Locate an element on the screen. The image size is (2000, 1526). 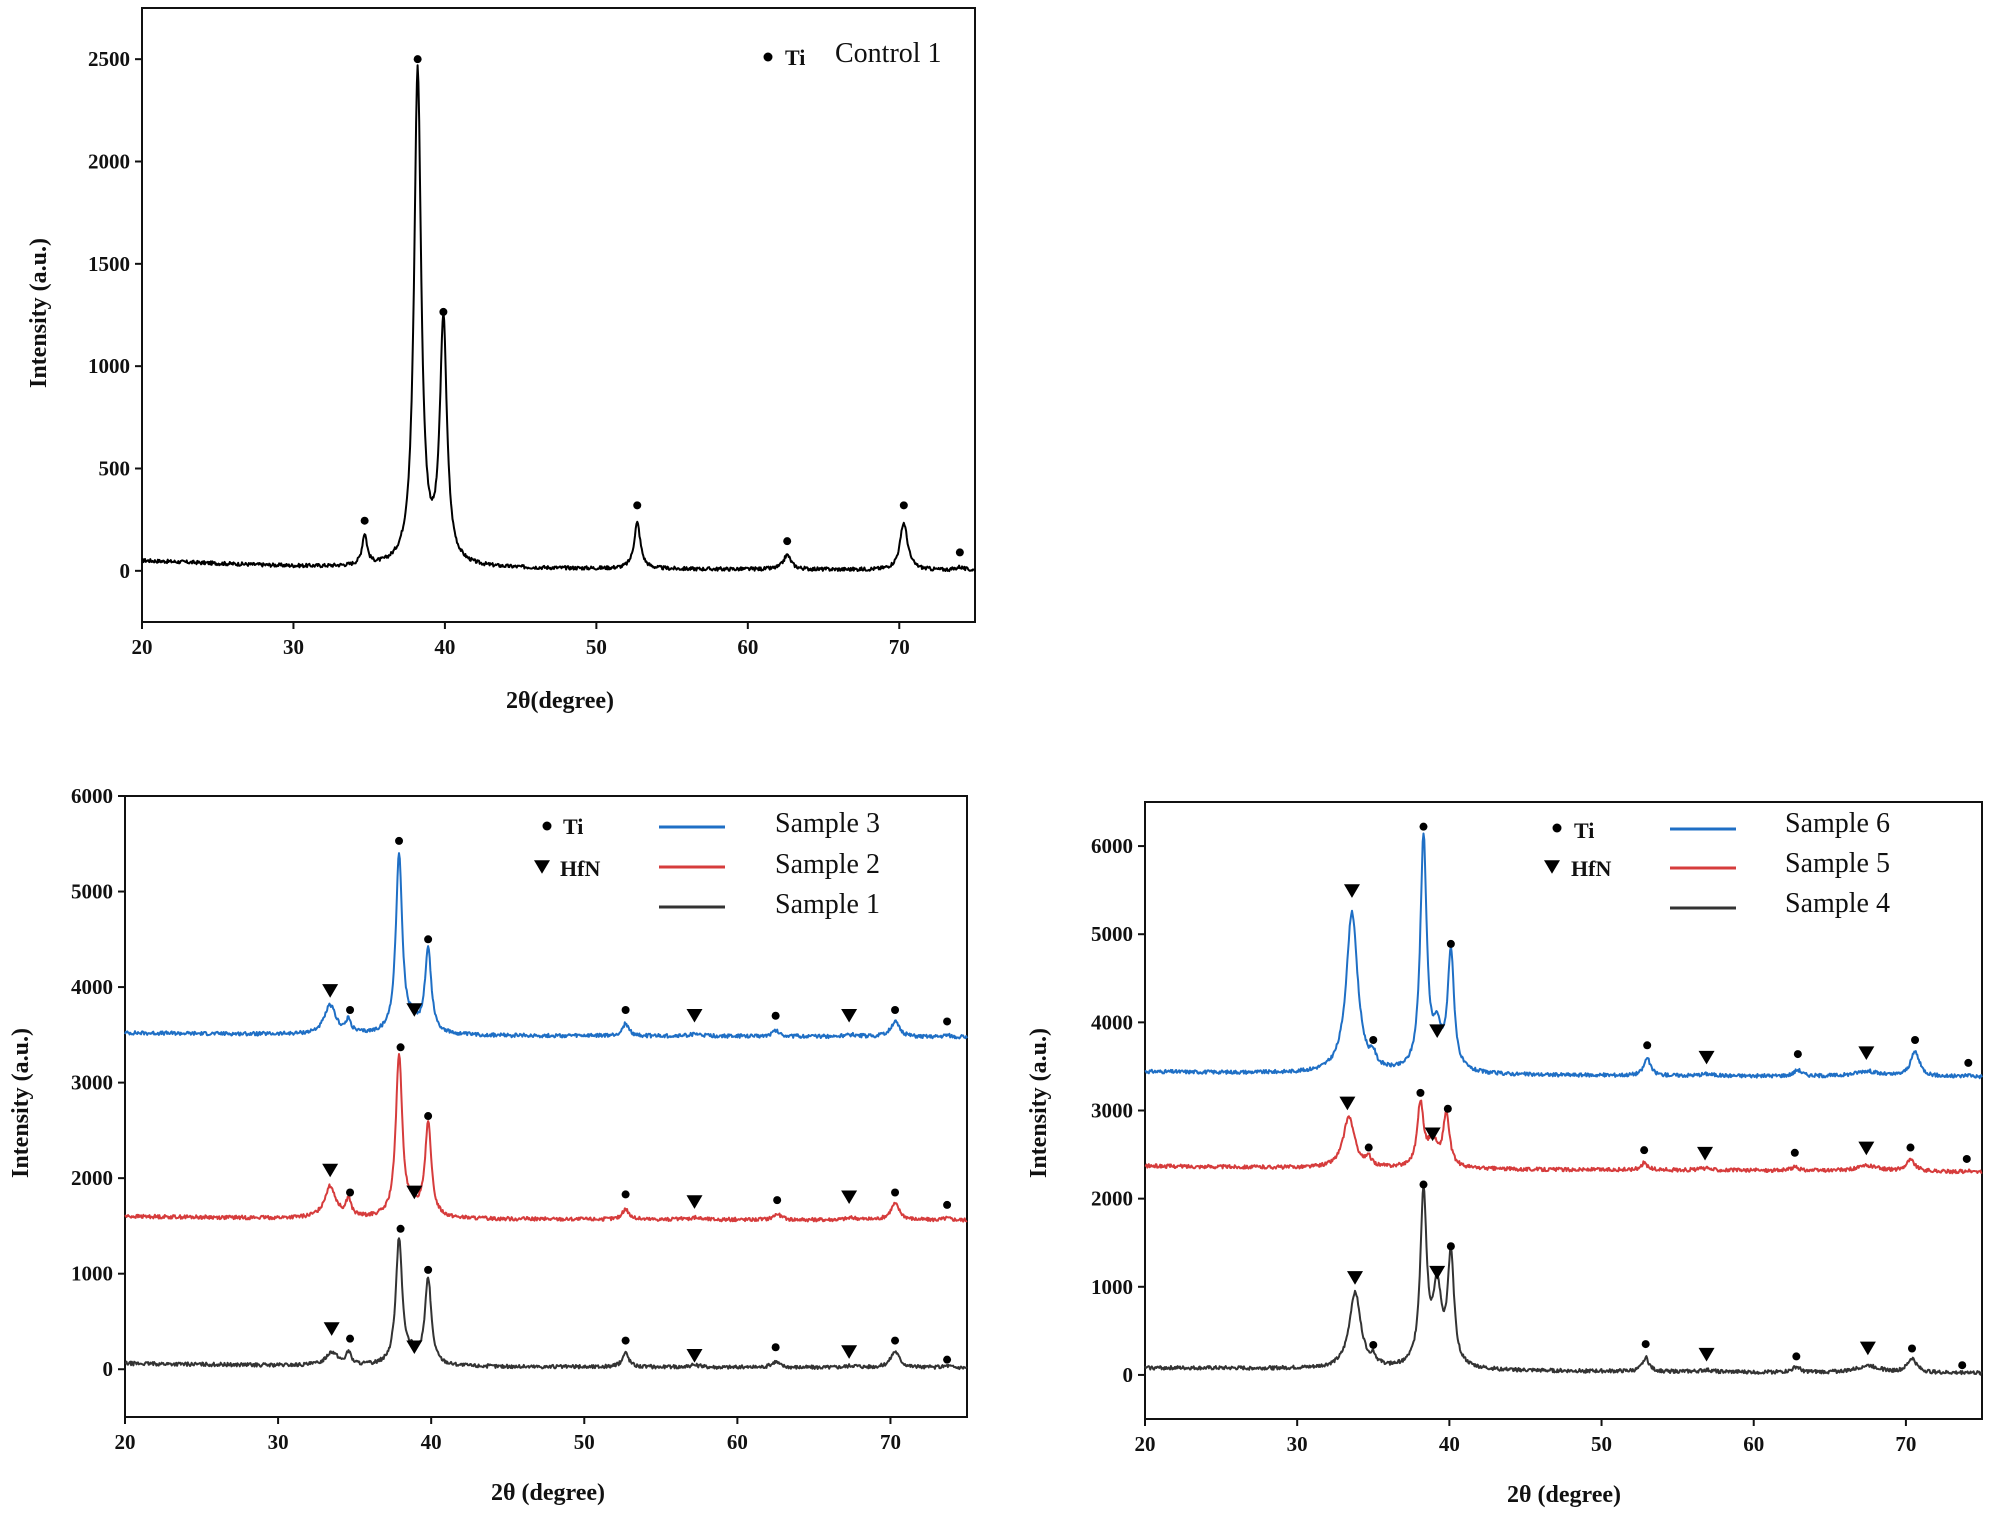
legend-sample-3-label: Sample 3 is located at coordinates (827, 823).